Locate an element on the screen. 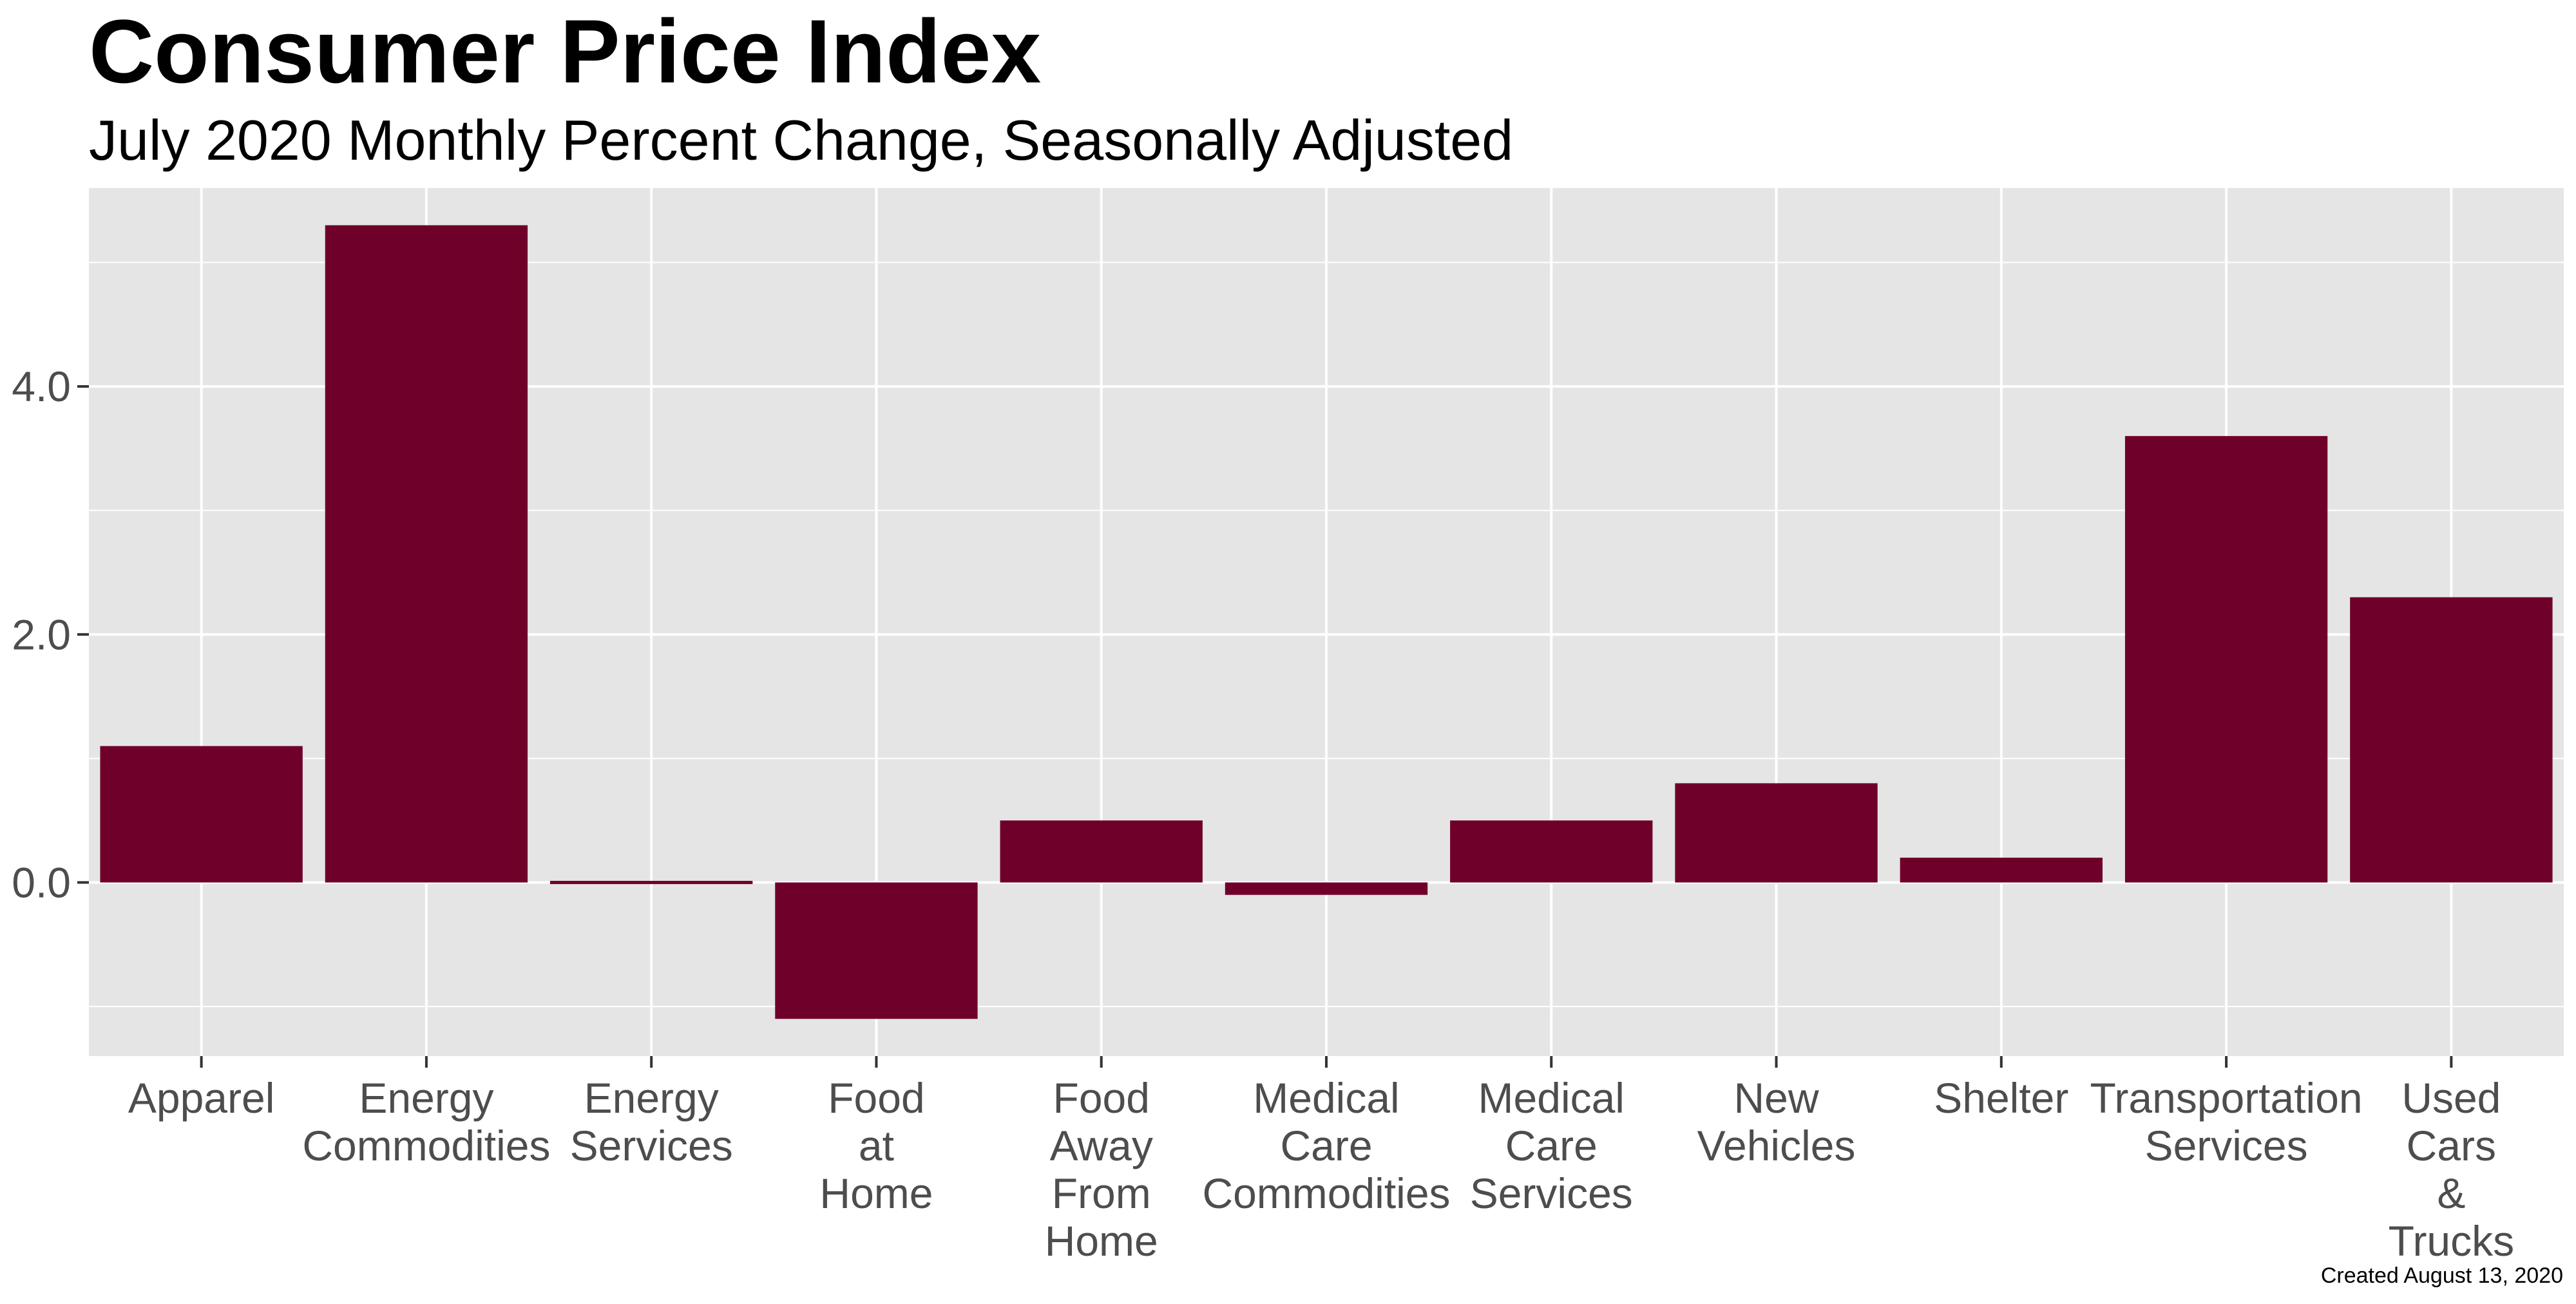 This screenshot has width=2576, height=1304. x-tick-label-line: & is located at coordinates (2451, 1193).